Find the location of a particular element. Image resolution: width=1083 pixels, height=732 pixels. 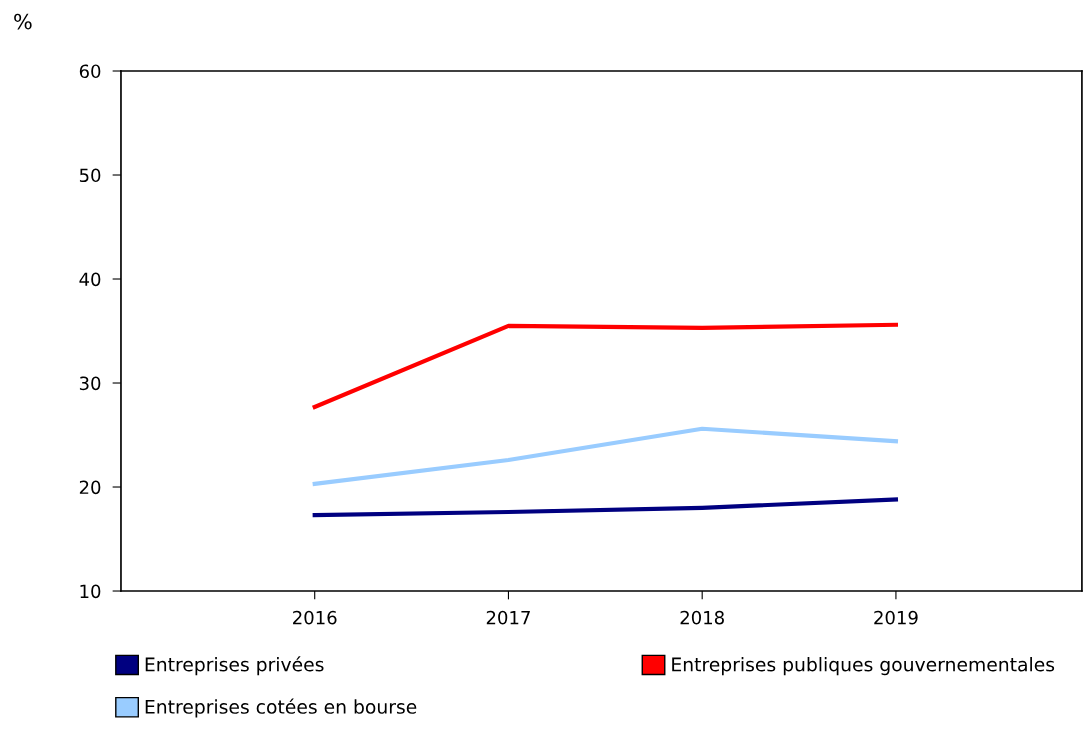

y-tick-label: 60 is located at coordinates (90, 71).